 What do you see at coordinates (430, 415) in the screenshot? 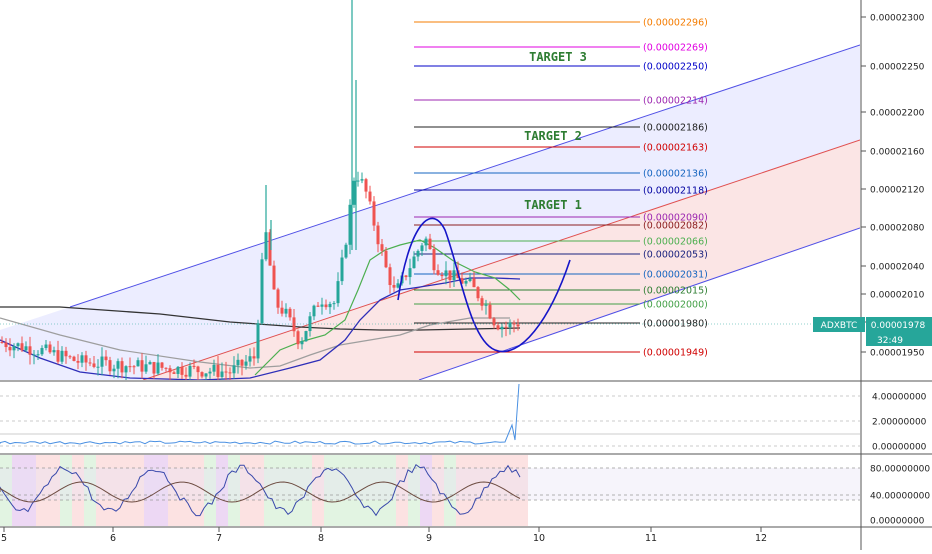
I see `volume-pane` at bounding box center [430, 415].